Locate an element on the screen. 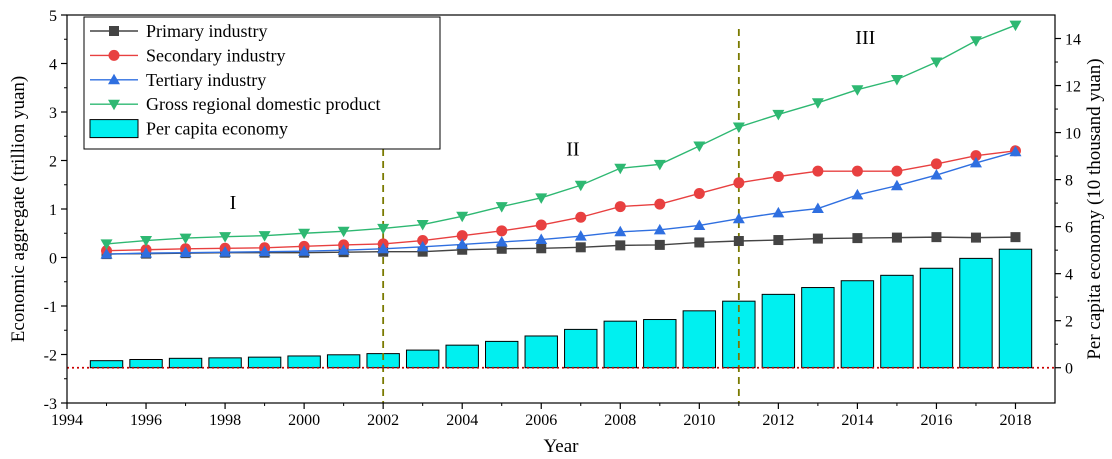 This screenshot has width=1112, height=459. bar-per-capita-2016 is located at coordinates (936, 318).